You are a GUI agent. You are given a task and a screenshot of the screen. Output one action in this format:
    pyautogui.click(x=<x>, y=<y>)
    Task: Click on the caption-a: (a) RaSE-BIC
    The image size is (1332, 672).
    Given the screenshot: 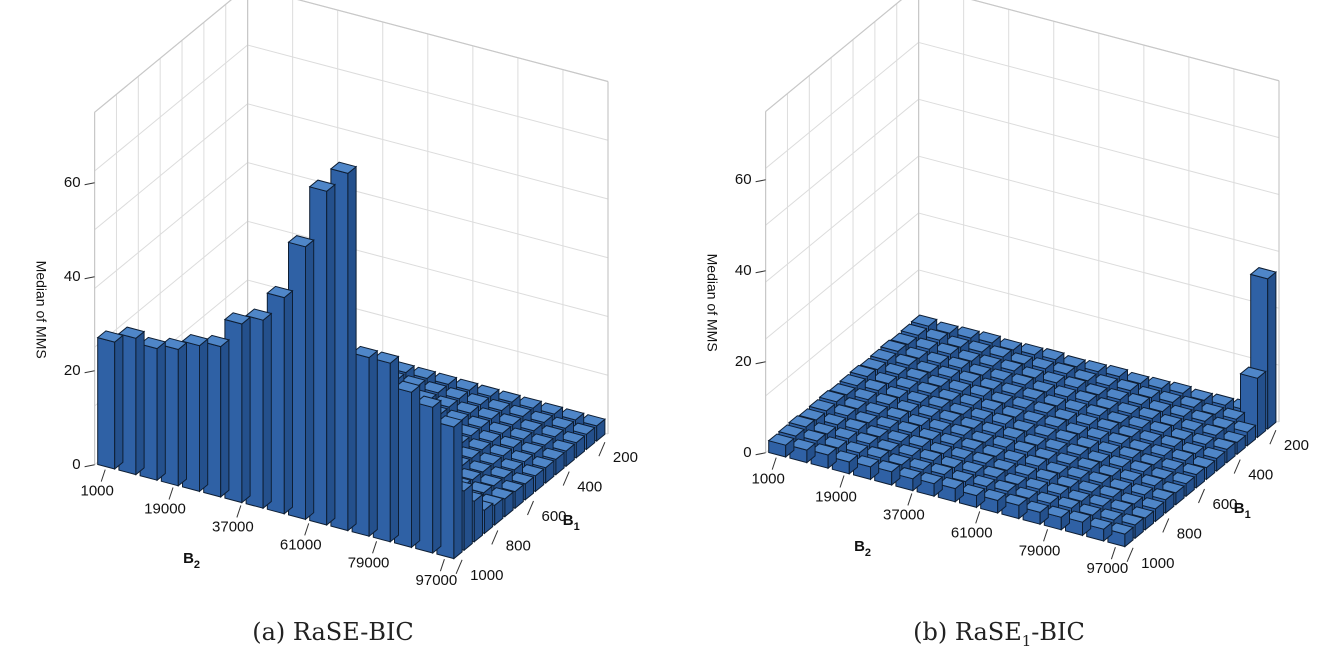 What is the action you would take?
    pyautogui.click(x=333, y=632)
    